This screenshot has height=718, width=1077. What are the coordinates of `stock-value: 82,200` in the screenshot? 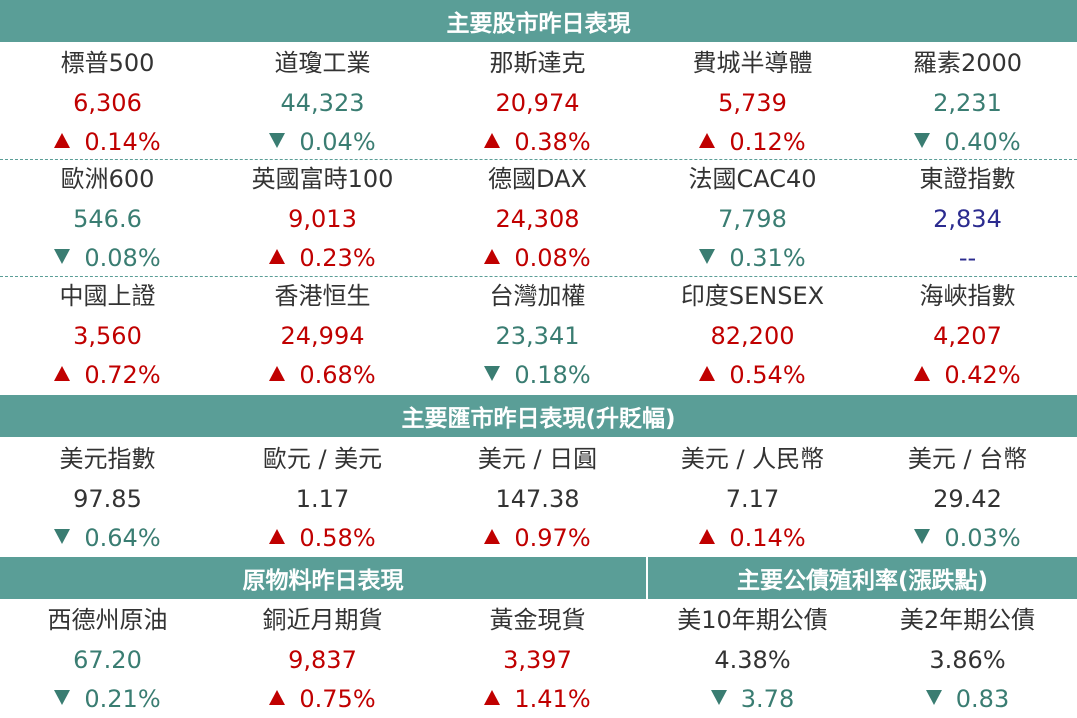 It's located at (752, 336).